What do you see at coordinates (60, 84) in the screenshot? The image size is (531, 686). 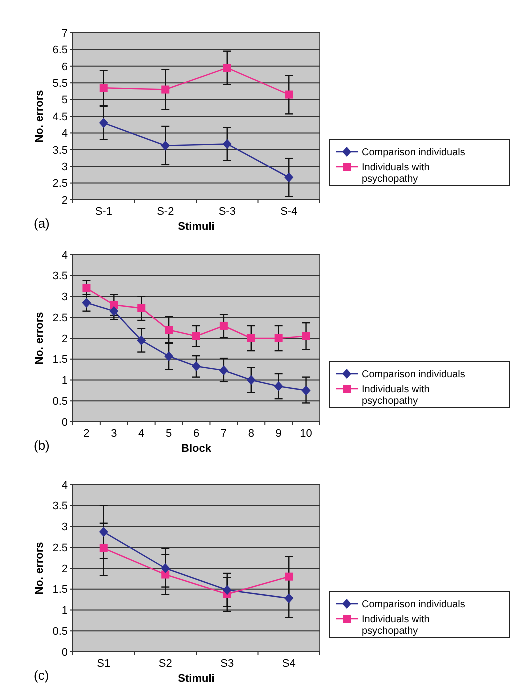 I see `y-tick-label: 5.5` at bounding box center [60, 84].